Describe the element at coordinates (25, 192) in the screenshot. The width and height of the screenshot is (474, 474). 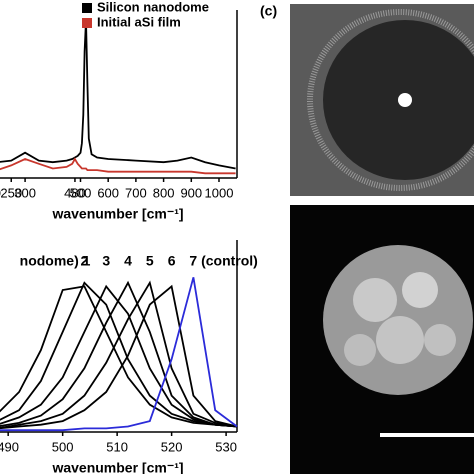
I see `x-tick-label: 300` at that location.